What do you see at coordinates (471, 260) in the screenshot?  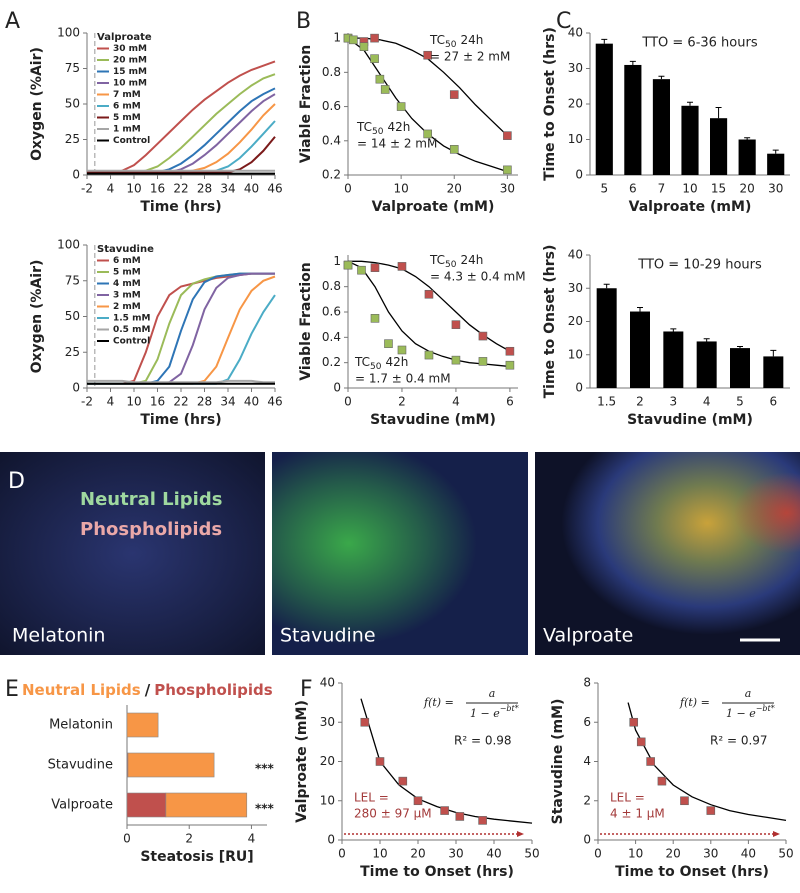 I see `annotation-suffix: 24h` at bounding box center [471, 260].